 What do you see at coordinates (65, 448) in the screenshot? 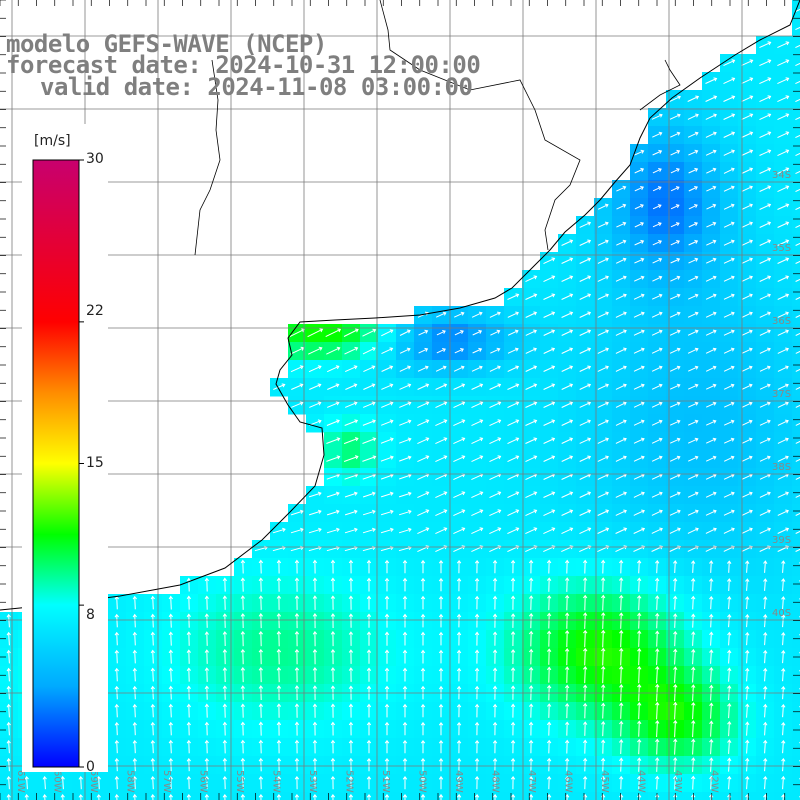
I see `colorbar` at bounding box center [65, 448].